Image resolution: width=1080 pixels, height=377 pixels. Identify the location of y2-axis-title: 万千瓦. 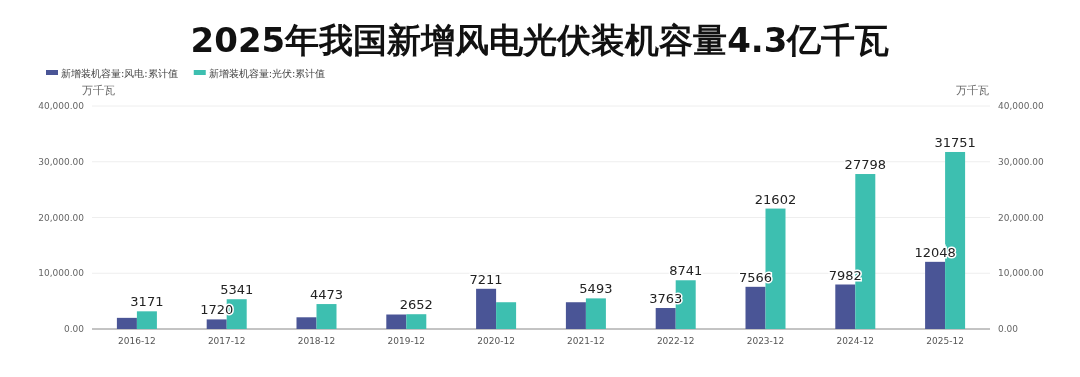
(972, 90).